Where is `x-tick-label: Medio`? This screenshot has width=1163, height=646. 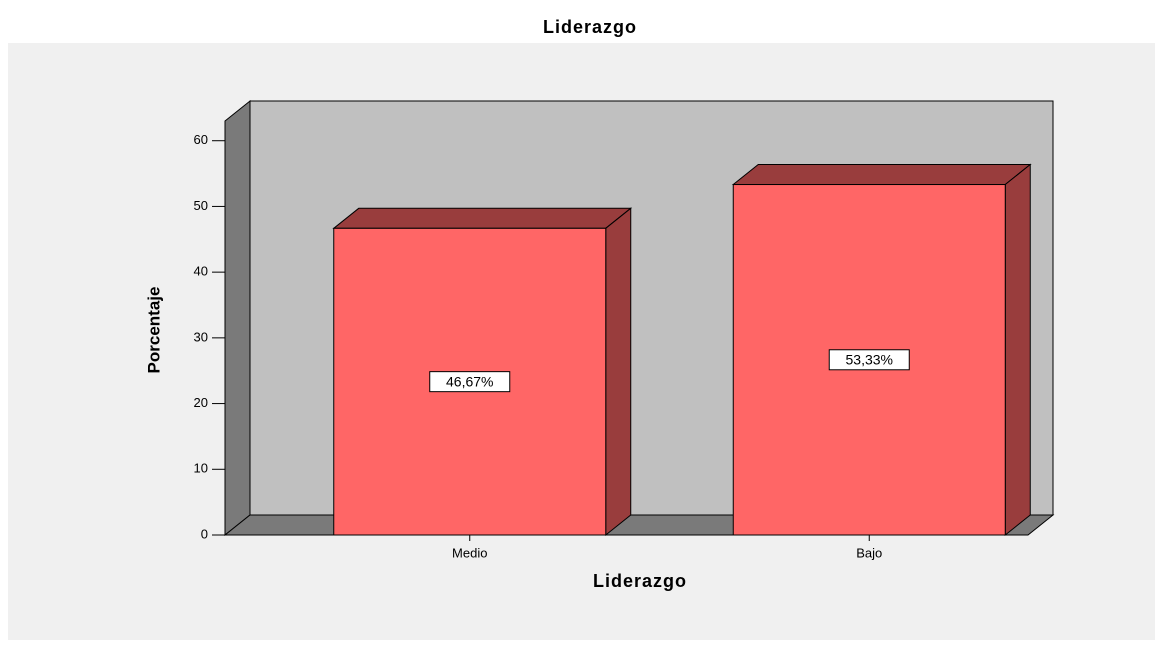 x-tick-label: Medio is located at coordinates (469, 552).